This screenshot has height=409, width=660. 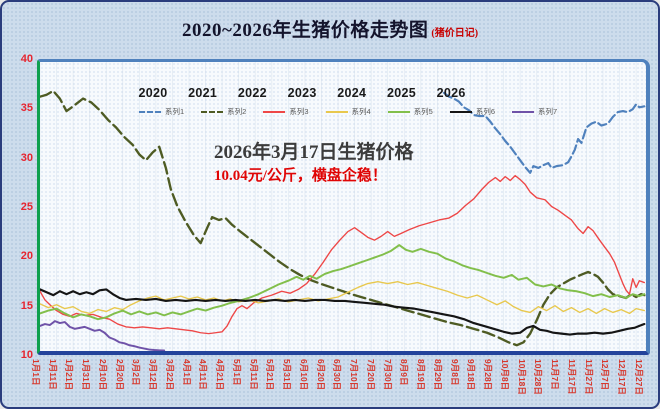 What do you see at coordinates (300, 175) in the screenshot?
I see `annotation-price-line: 10.04元/公斤，横盘企稳！` at bounding box center [300, 175].